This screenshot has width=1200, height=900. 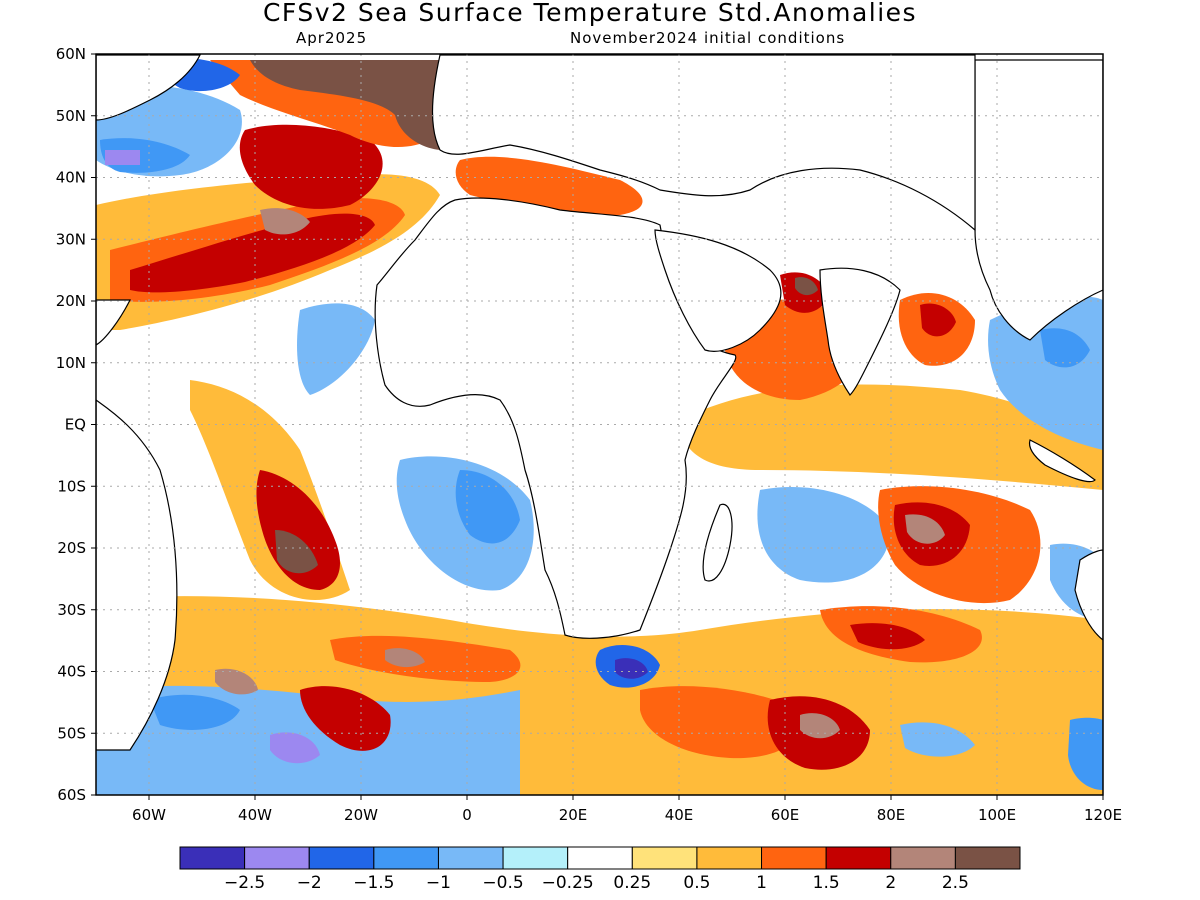 I want to click on colorbar-label: 1.5, so click(x=826, y=883).